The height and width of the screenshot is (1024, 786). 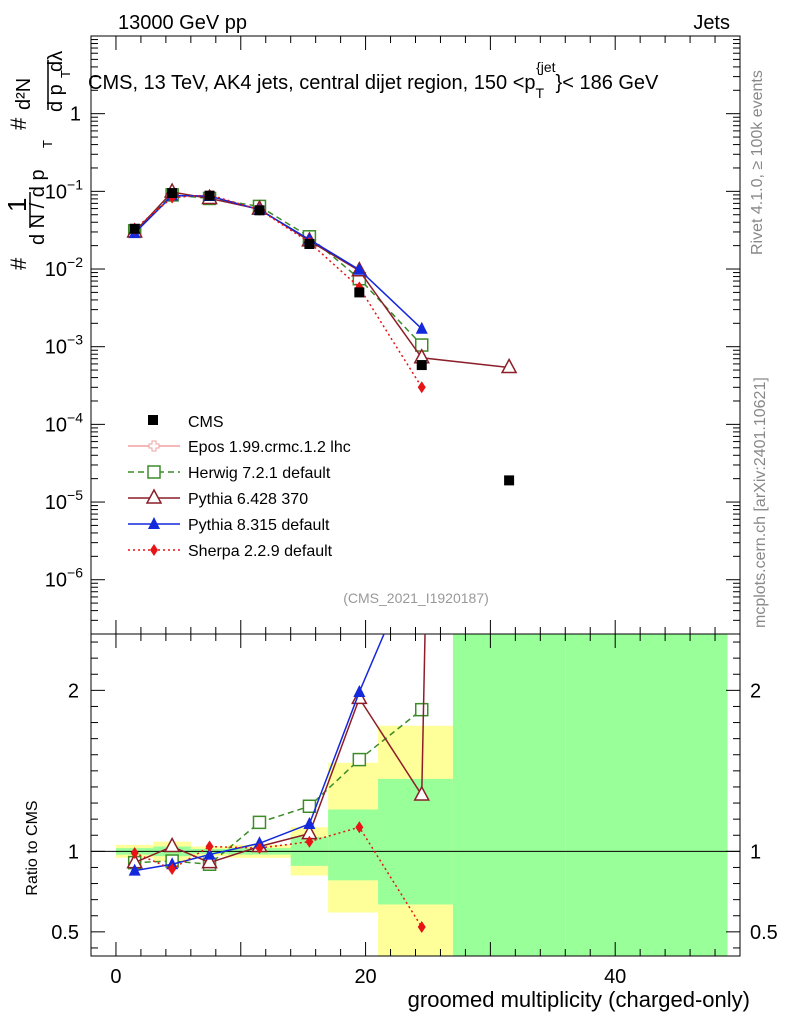 What do you see at coordinates (579, 999) in the screenshot?
I see `x-axis-label: groomed multiplicity (charged-only)` at bounding box center [579, 999].